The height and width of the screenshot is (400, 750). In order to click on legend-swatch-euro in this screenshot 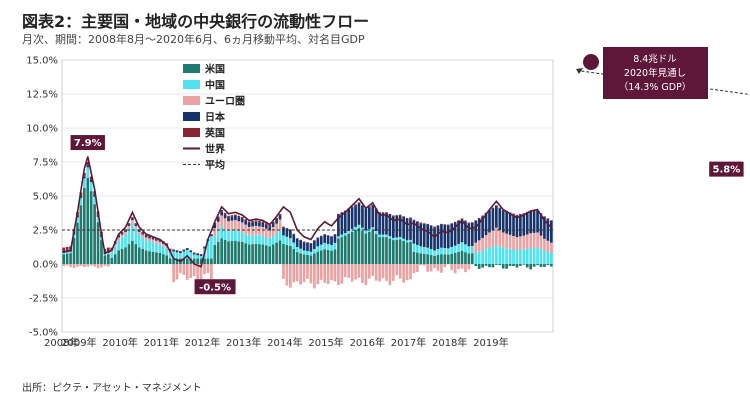, I will do `click(191, 100)`.